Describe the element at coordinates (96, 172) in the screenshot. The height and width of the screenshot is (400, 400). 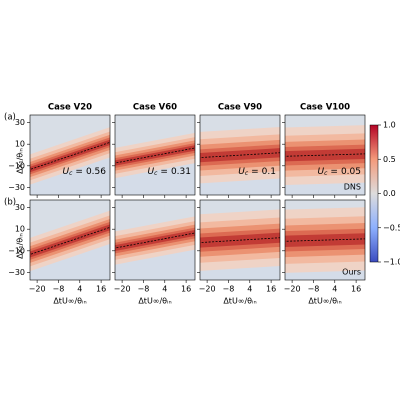
I see `annotation-value: 0.56` at that location.